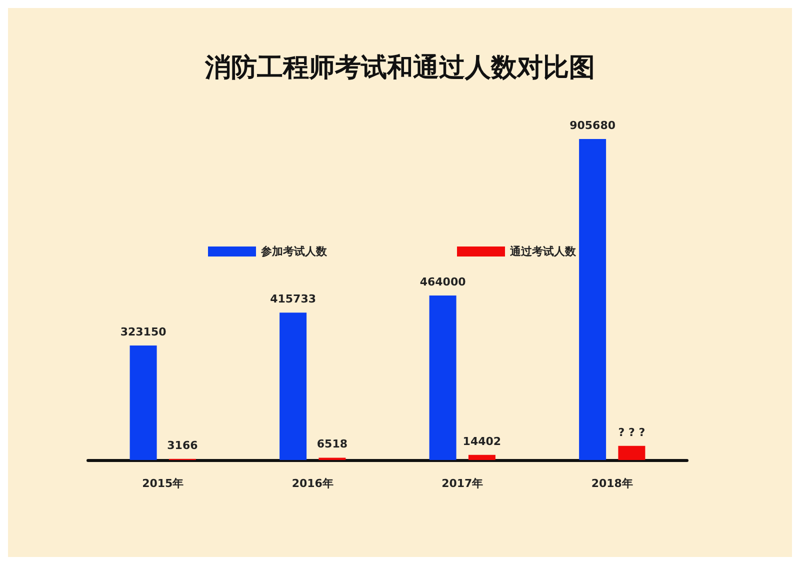 Image resolution: width=800 pixels, height=565 pixels. I want to click on data-label: 323150, so click(143, 331).